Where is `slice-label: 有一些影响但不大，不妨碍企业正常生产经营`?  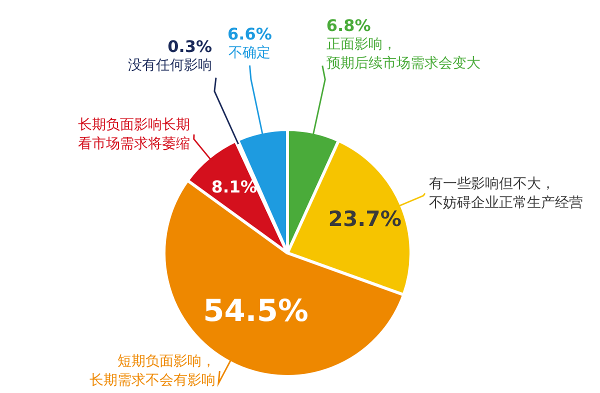 slice-label: 有一些影响但不大，不妨碍企业正常生产经营 is located at coordinates (505, 194).